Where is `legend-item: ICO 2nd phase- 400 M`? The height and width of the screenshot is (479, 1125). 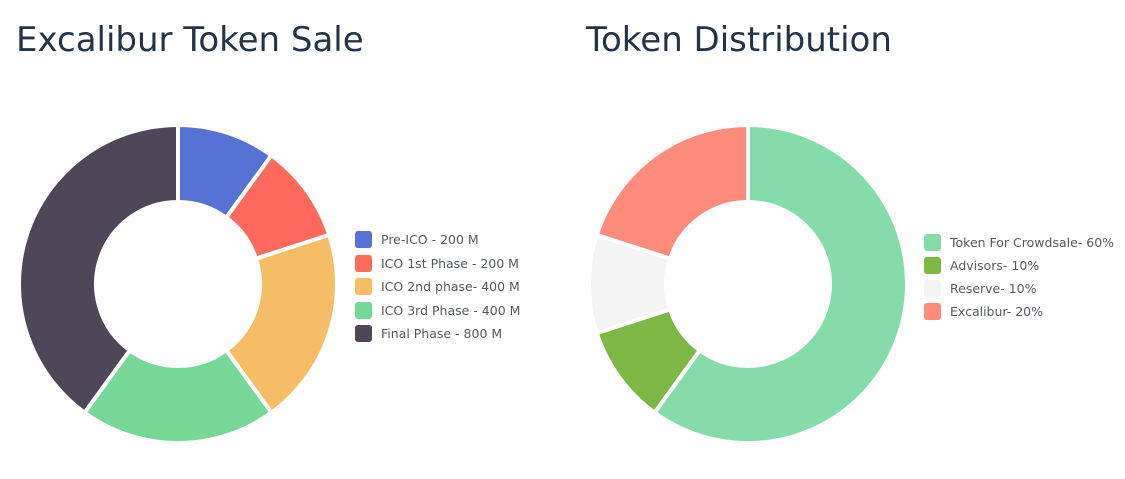 legend-item: ICO 2nd phase- 400 M is located at coordinates (462, 287).